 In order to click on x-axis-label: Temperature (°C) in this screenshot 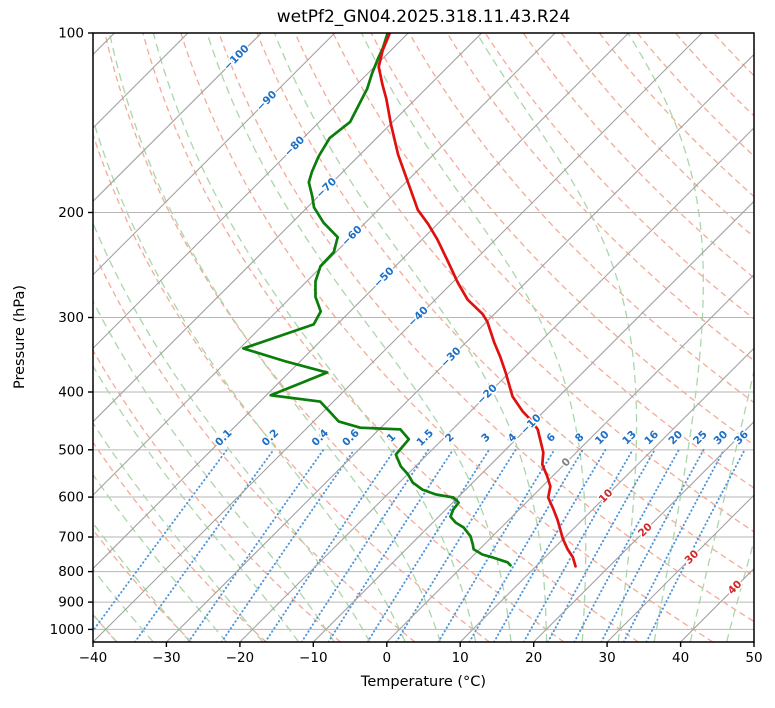, I will do `click(423, 682)`.